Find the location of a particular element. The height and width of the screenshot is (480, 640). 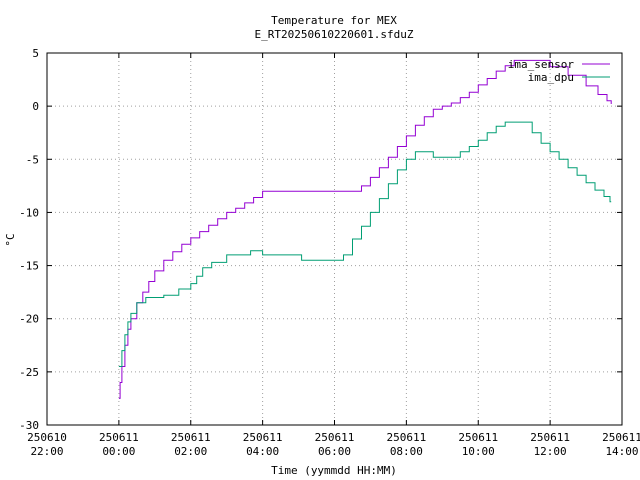

x-tick-time-label: 00:00 is located at coordinates (118, 451).